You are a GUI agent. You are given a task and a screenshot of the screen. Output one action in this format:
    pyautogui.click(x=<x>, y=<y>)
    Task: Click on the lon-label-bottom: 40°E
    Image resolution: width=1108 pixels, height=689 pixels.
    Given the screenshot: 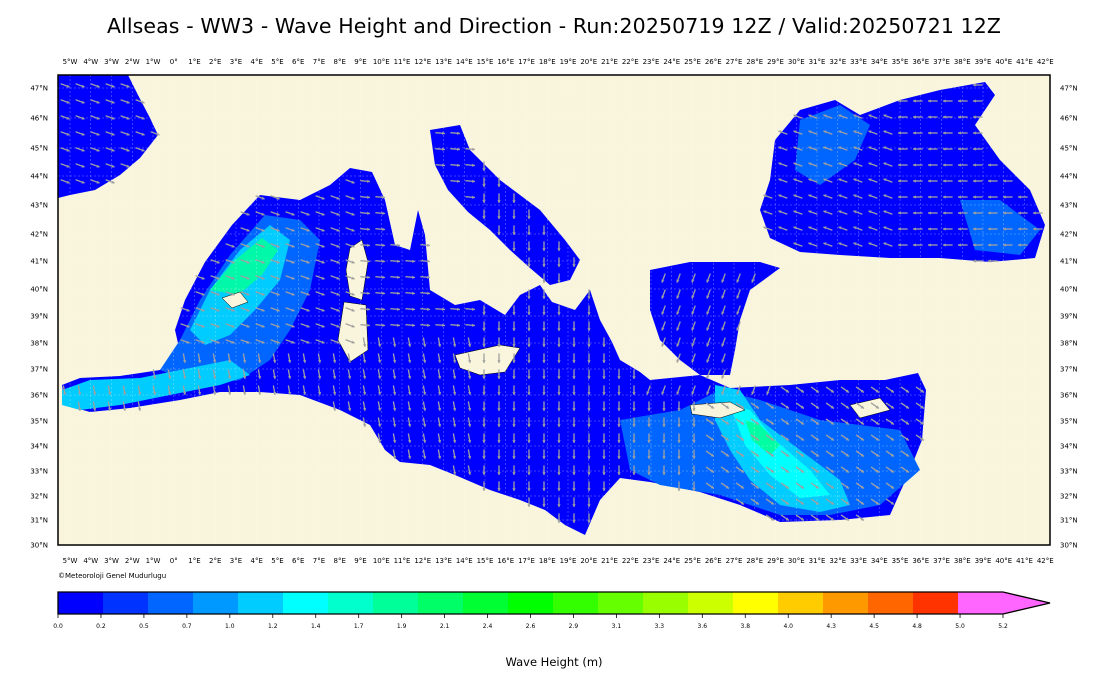 What is the action you would take?
    pyautogui.click(x=1003, y=561)
    